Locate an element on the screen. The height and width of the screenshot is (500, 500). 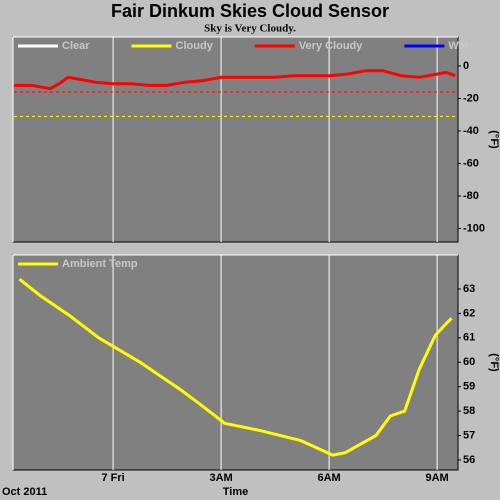
y-tick-label: -80 is located at coordinates (471, 196).